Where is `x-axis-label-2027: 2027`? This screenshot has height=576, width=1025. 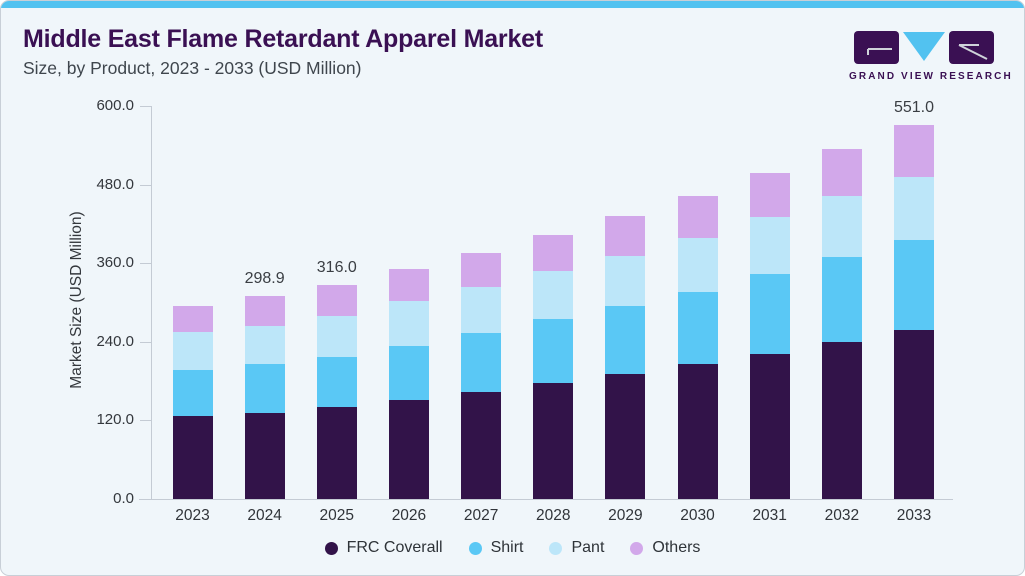
x-axis-label-2027: 2027 is located at coordinates (481, 515).